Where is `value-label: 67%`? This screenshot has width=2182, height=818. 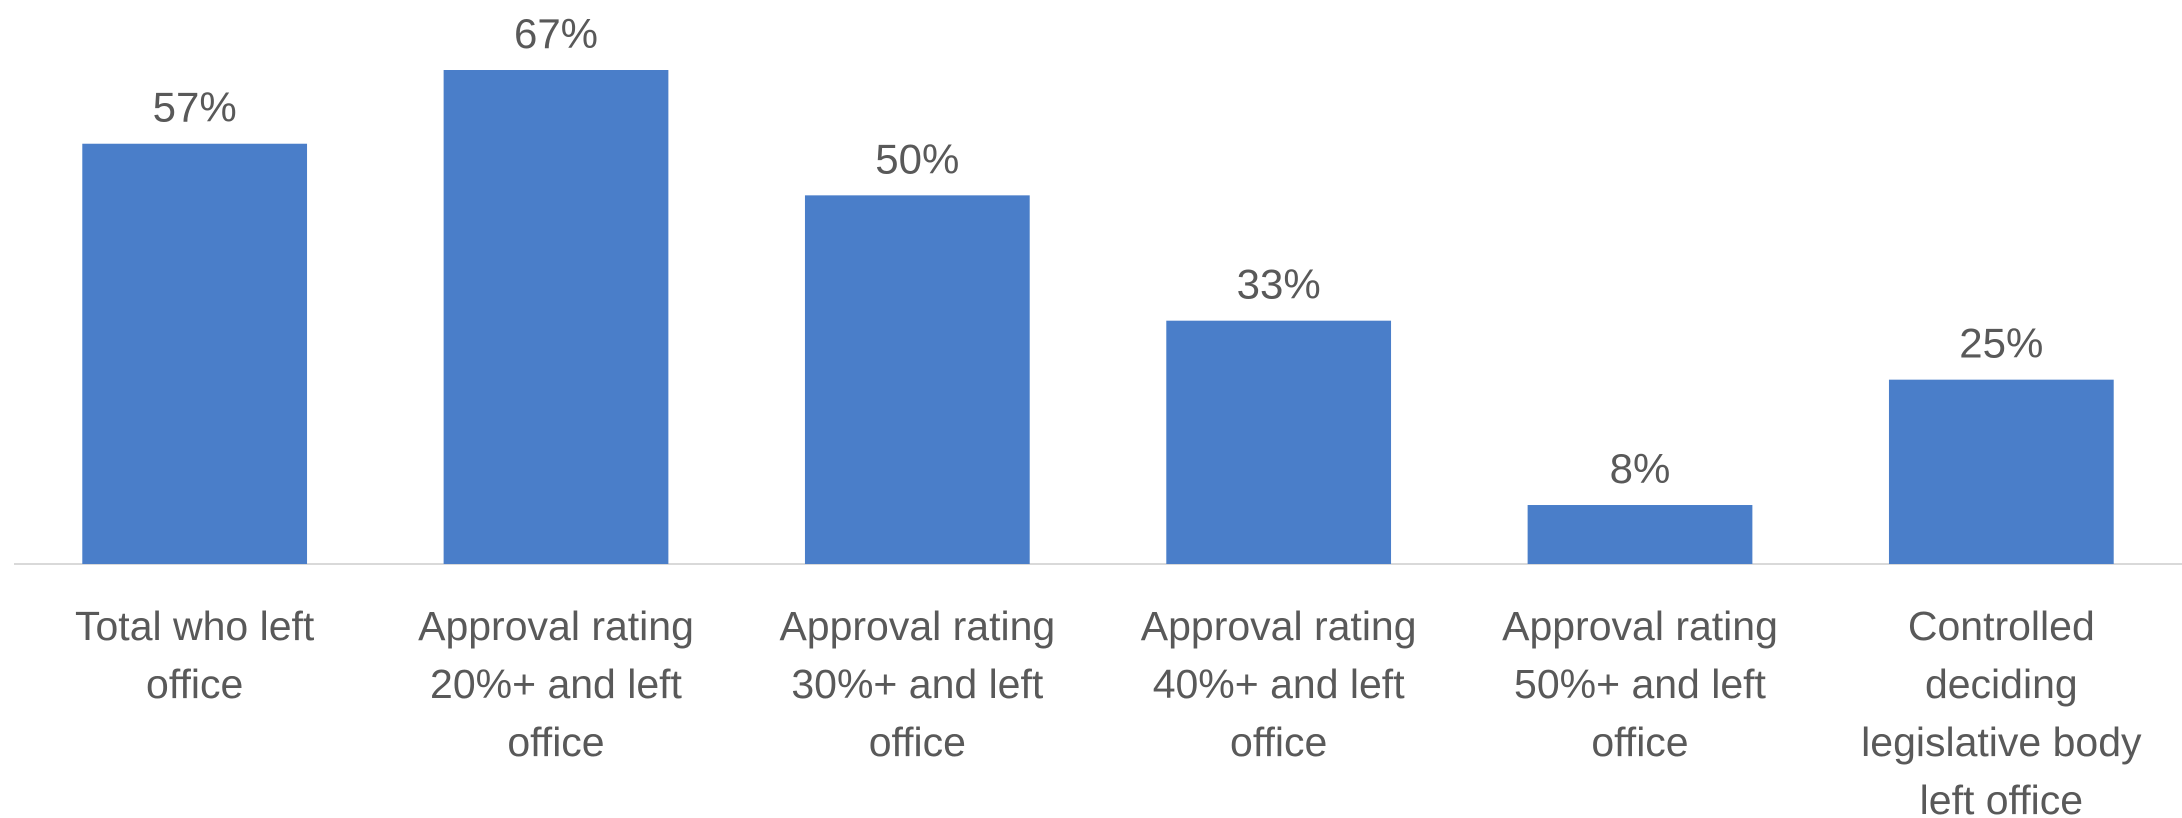 value-label: 67% is located at coordinates (556, 33).